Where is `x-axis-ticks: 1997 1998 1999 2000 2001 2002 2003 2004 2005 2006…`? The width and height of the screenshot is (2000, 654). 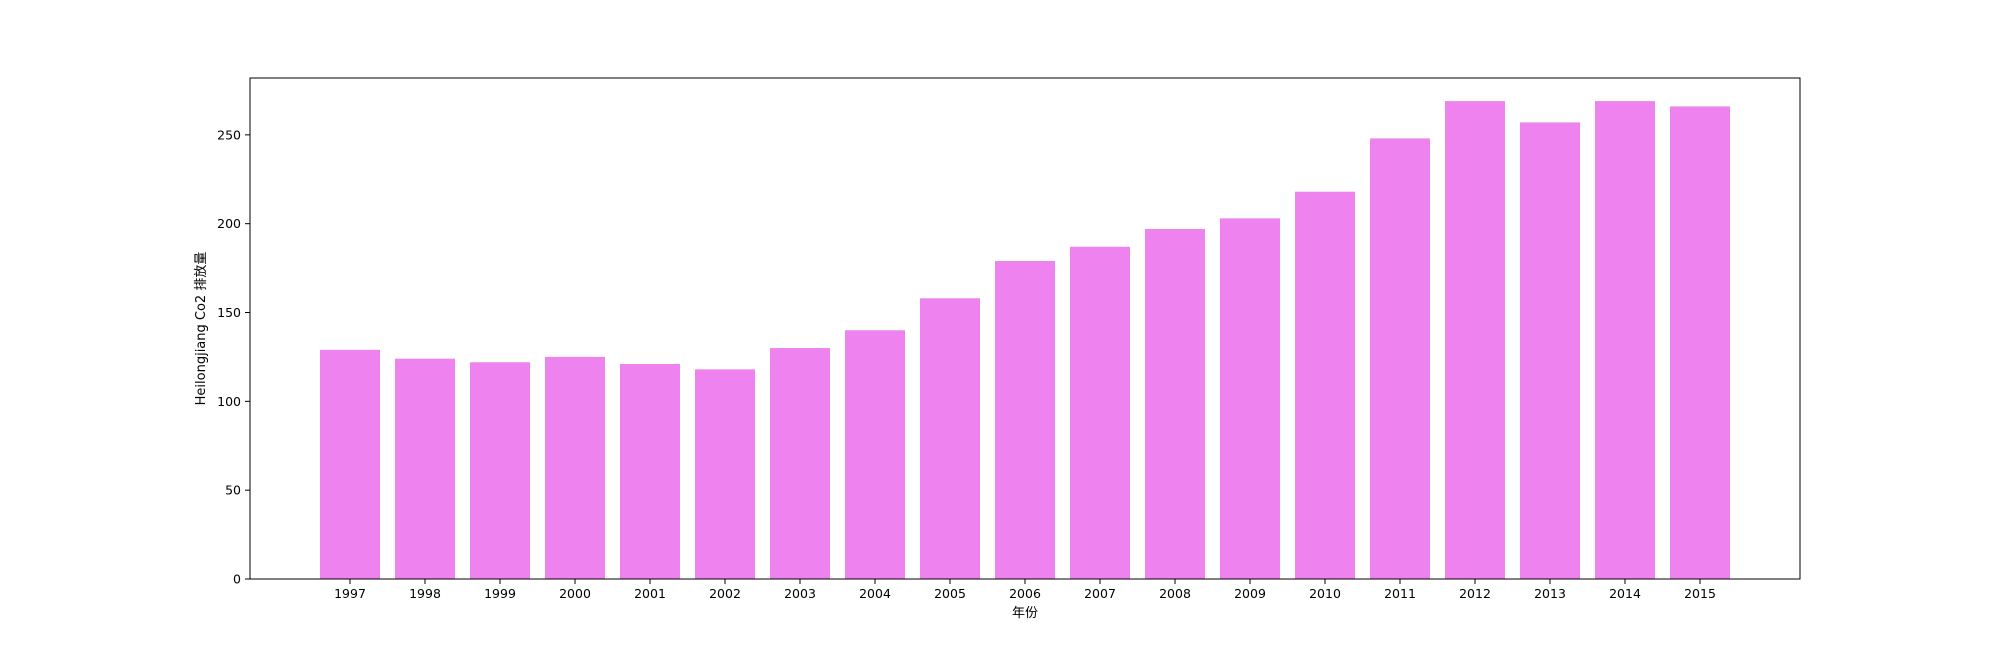
x-axis-ticks: 1997 1998 1999 2000 2001 2002 2003 2004 2005 2006… is located at coordinates (1025, 590).